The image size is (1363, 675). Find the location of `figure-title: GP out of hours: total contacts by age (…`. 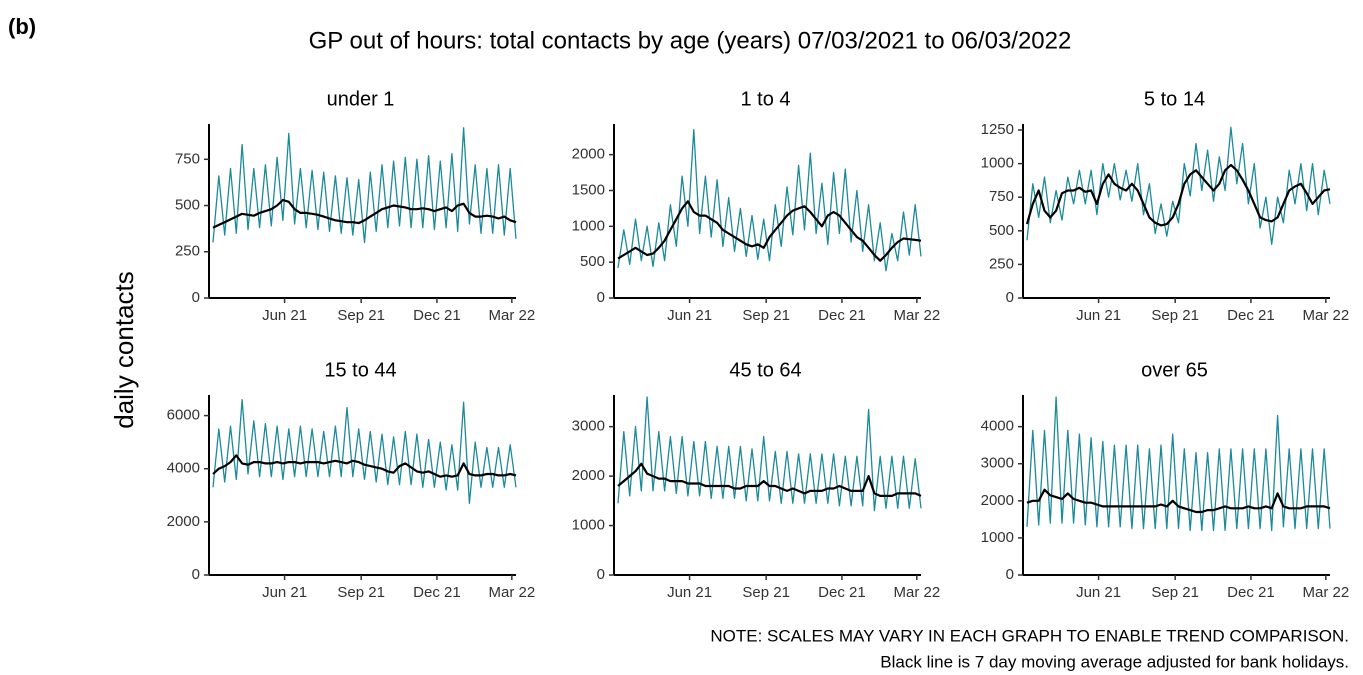

figure-title: GP out of hours: total contacts by age (… is located at coordinates (690, 40).